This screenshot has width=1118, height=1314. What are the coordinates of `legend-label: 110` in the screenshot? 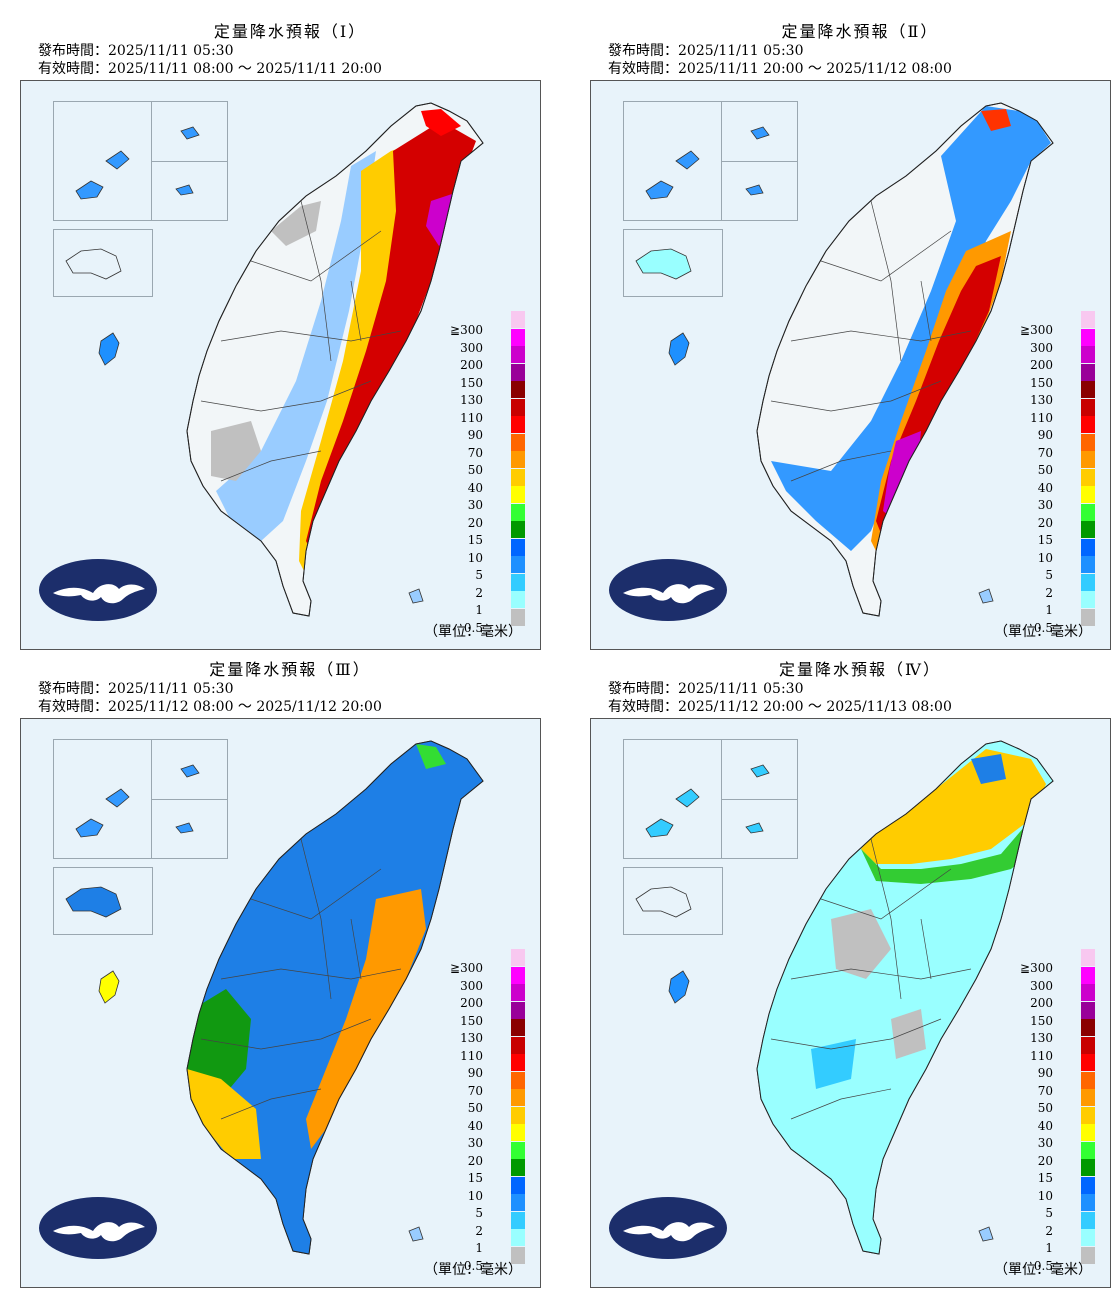 It's located at (1041, 1055).